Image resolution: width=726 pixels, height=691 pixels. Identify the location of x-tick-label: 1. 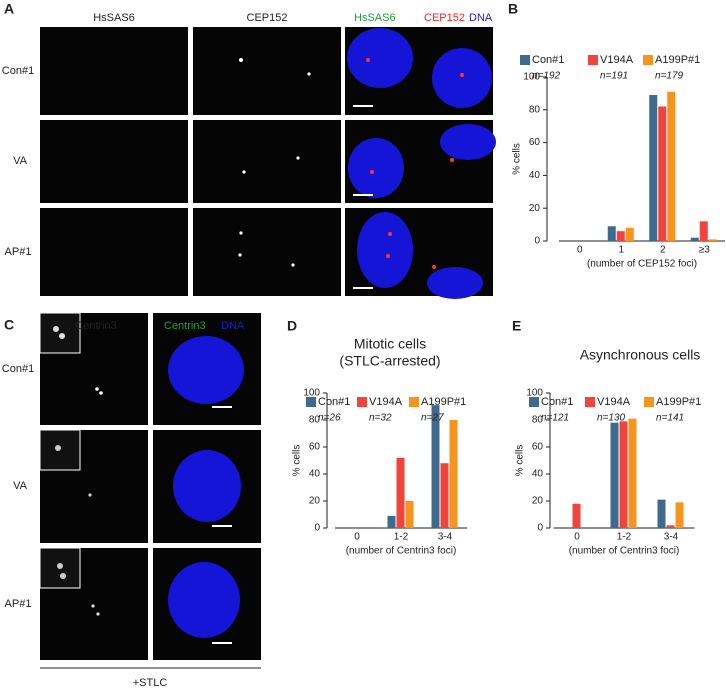
(621, 250).